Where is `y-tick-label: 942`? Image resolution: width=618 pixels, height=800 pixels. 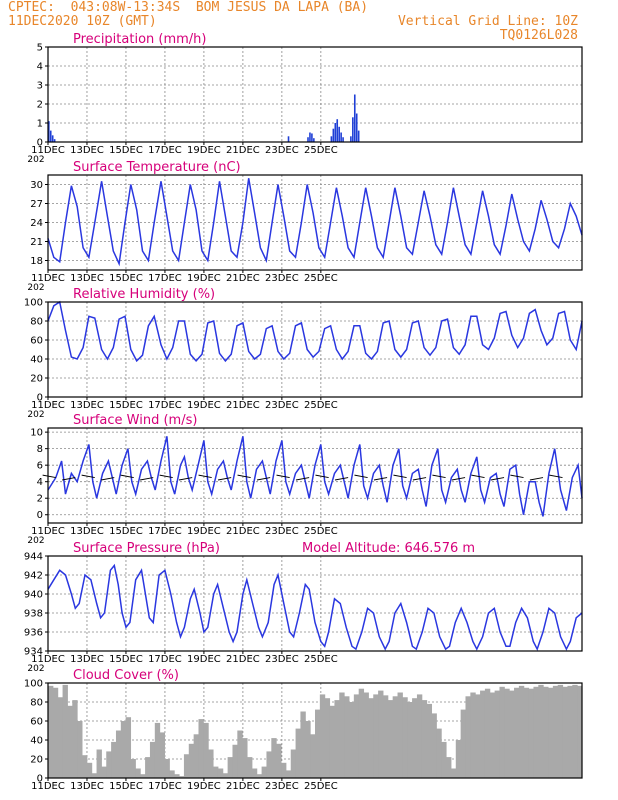
y-tick-label: 942 is located at coordinates (33, 576).